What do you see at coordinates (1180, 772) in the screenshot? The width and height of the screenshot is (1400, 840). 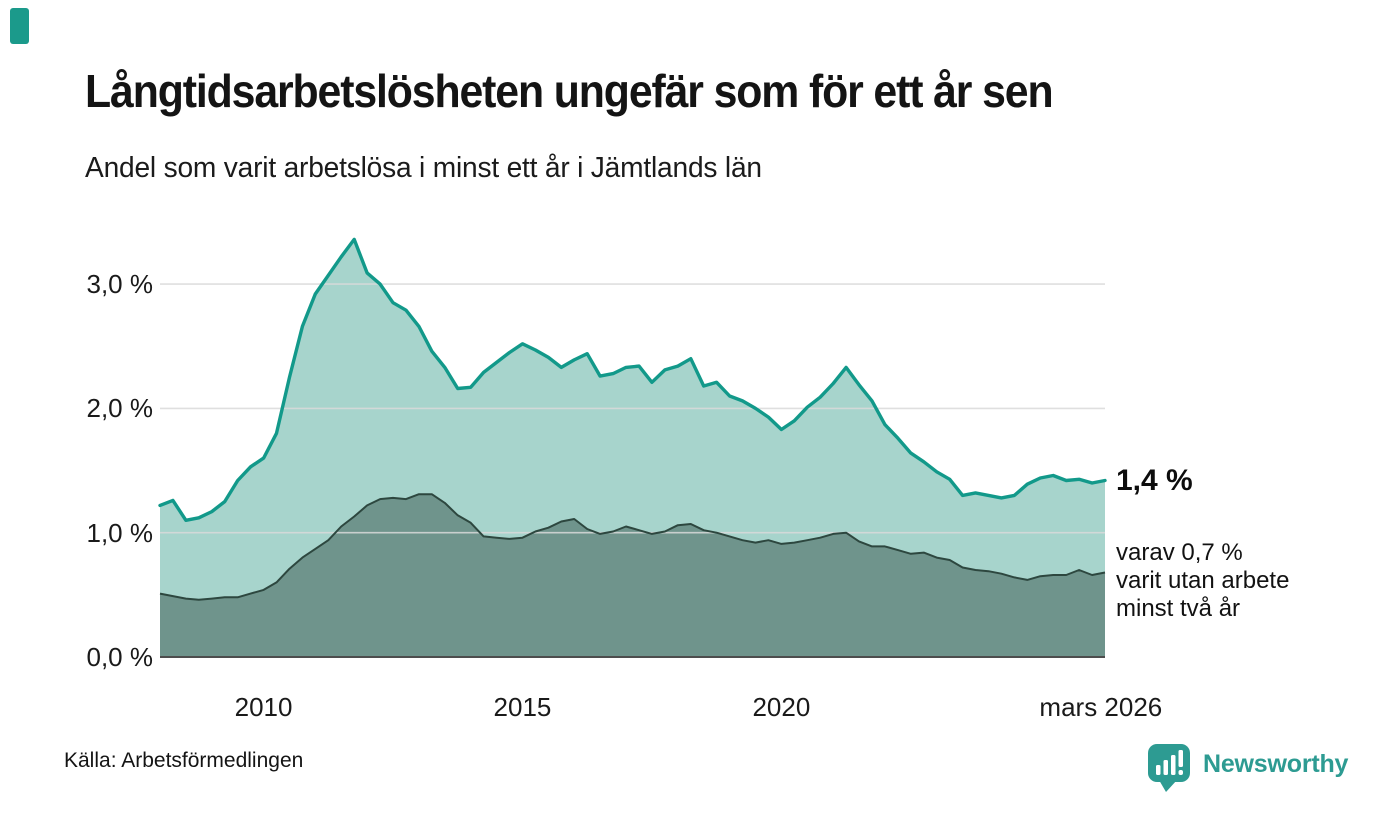 I see `exclamation-dot` at bounding box center [1180, 772].